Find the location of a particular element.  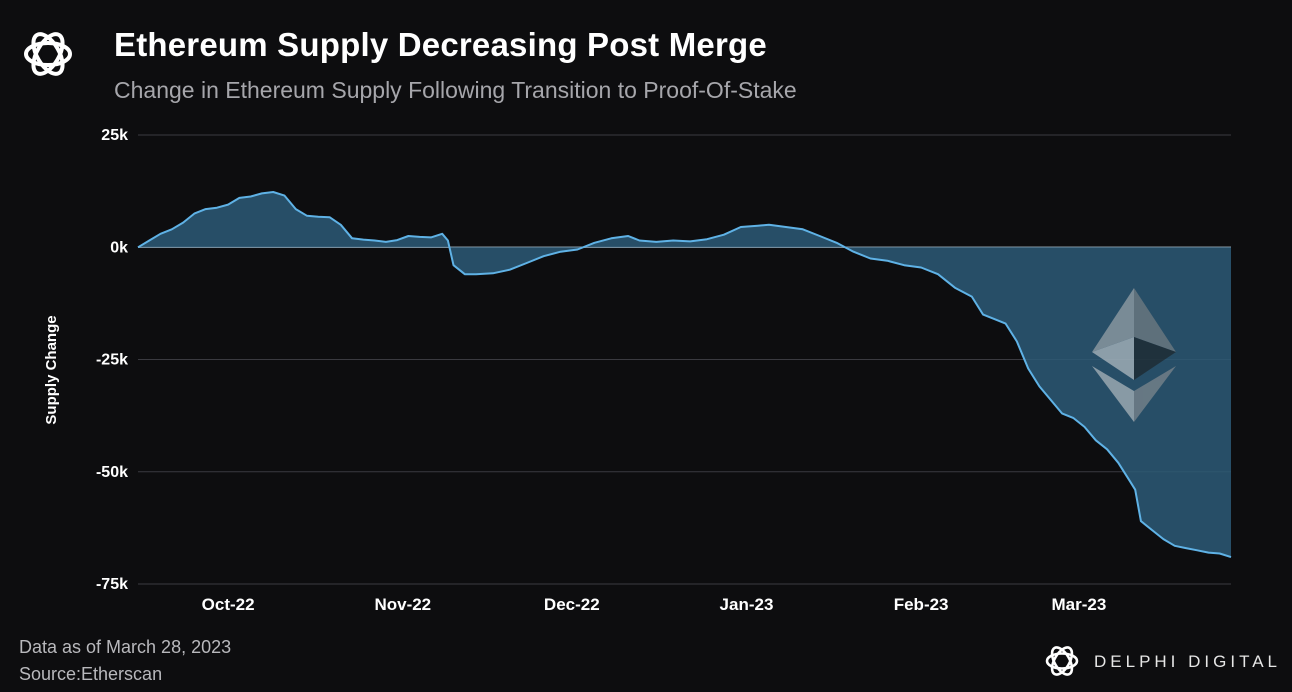

y-tick-label: -75k is located at coordinates (112, 584).